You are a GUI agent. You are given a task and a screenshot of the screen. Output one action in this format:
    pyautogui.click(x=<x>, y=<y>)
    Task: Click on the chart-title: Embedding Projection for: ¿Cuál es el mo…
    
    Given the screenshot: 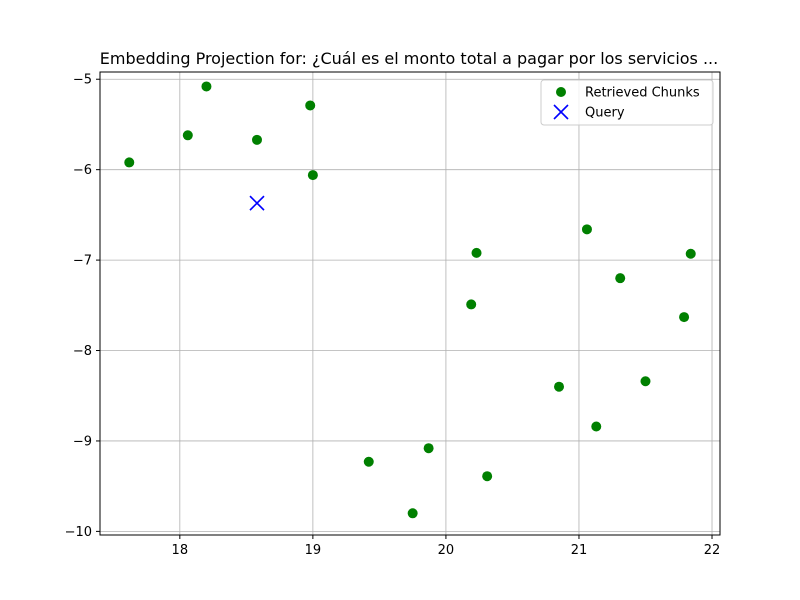 What is the action you would take?
    pyautogui.click(x=409, y=58)
    